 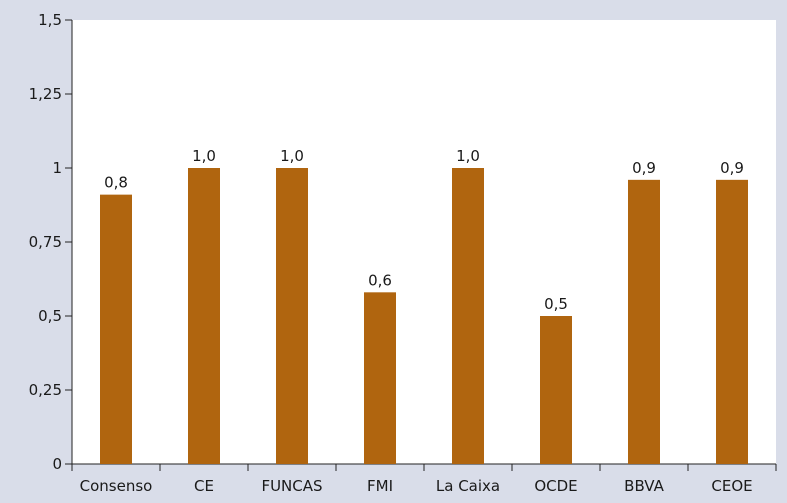 What do you see at coordinates (556, 304) in the screenshot?
I see `bar-value-label: 0,5` at bounding box center [556, 304].